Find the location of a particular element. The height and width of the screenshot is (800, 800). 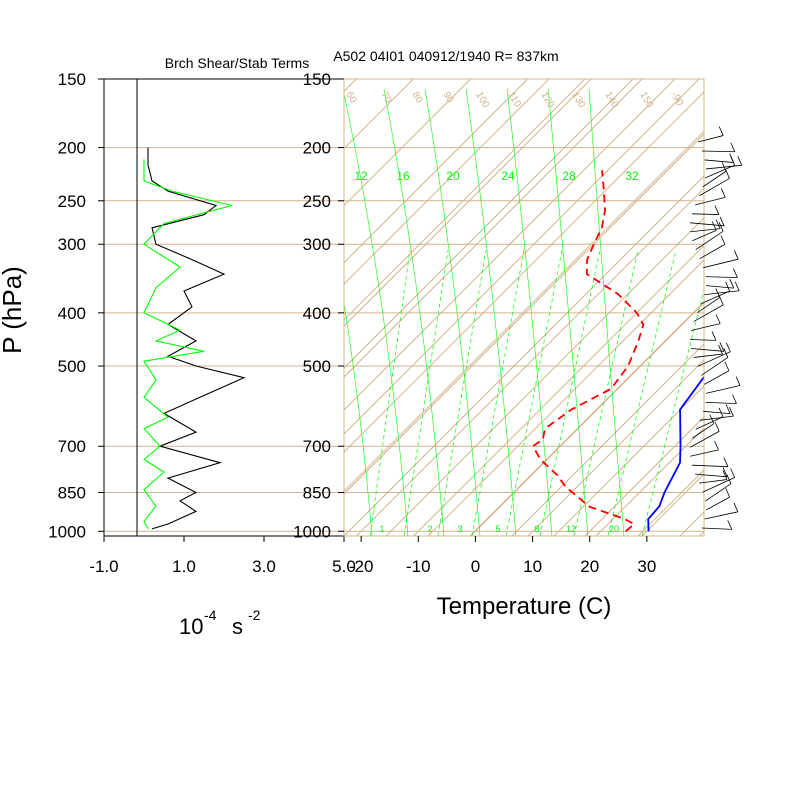

left-pressure-tick-label: 1000 is located at coordinates (67, 531).